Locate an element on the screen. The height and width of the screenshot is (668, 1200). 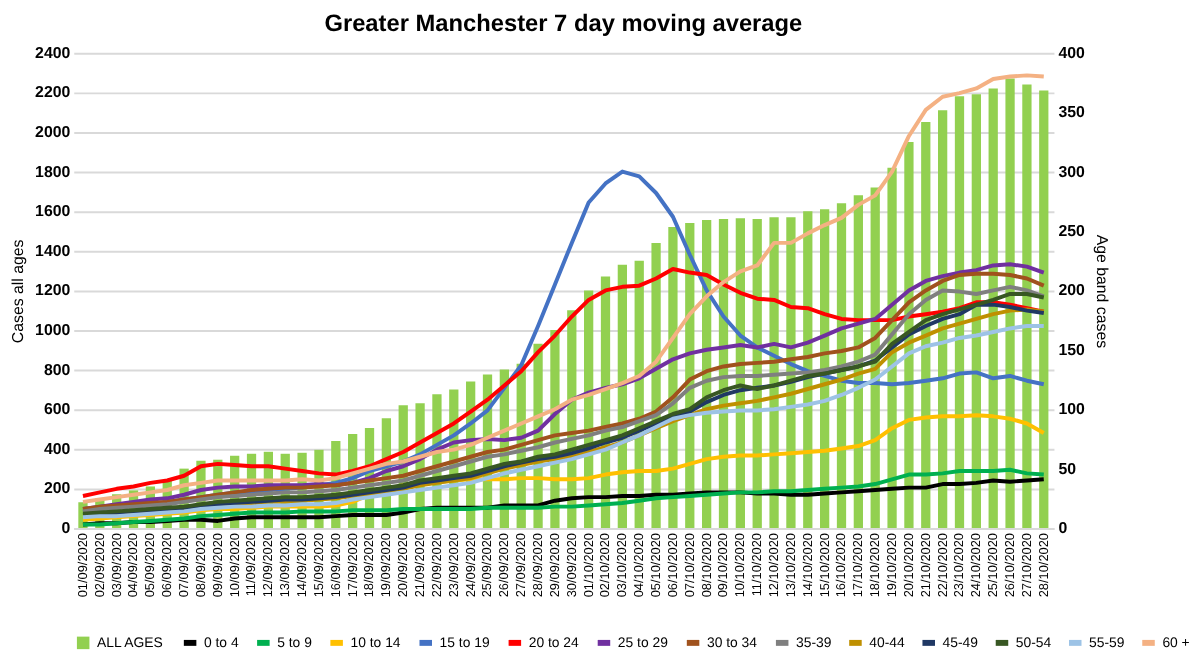
y-tick-label: 2000 is located at coordinates (53, 131).